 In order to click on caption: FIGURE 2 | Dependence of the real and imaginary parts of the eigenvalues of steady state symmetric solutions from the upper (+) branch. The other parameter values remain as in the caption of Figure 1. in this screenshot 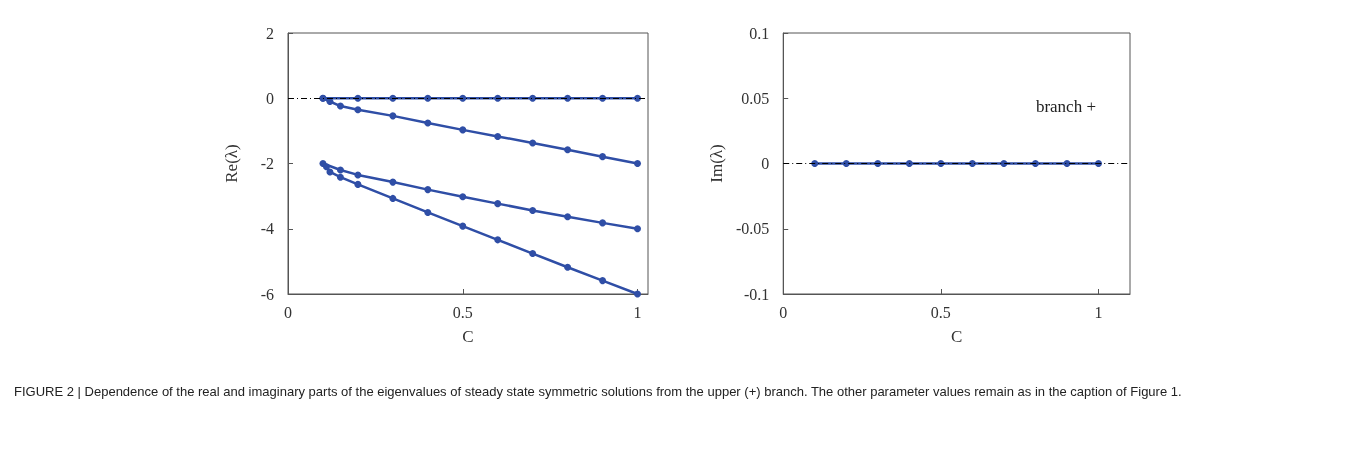, I will do `click(598, 392)`.